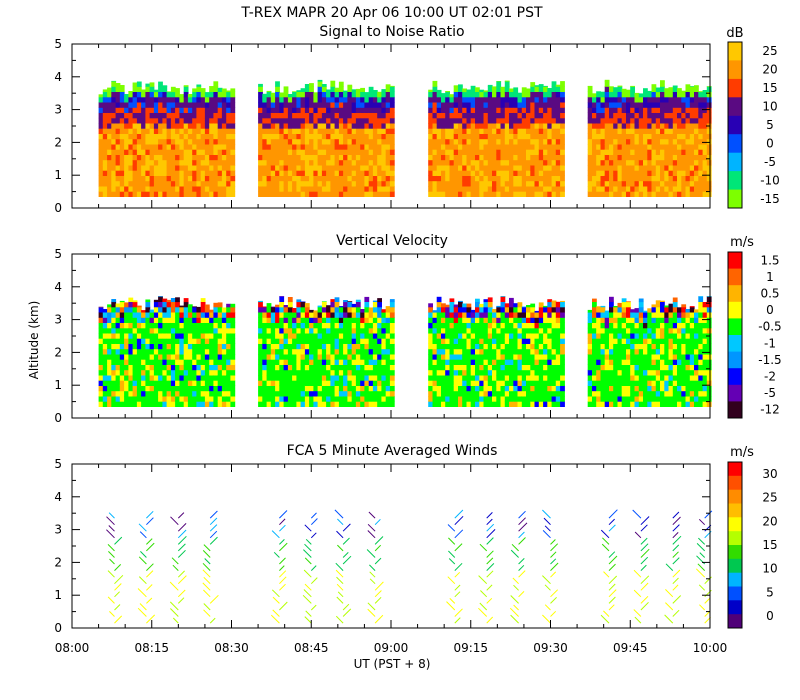 The height and width of the screenshot is (700, 800). Describe the element at coordinates (770, 180) in the screenshot. I see `colorbar-label: -10` at that location.